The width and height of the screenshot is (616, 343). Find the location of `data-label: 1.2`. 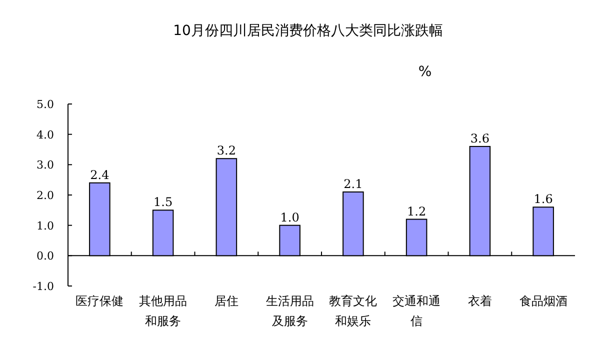

data-label: 1.2 is located at coordinates (416, 211).